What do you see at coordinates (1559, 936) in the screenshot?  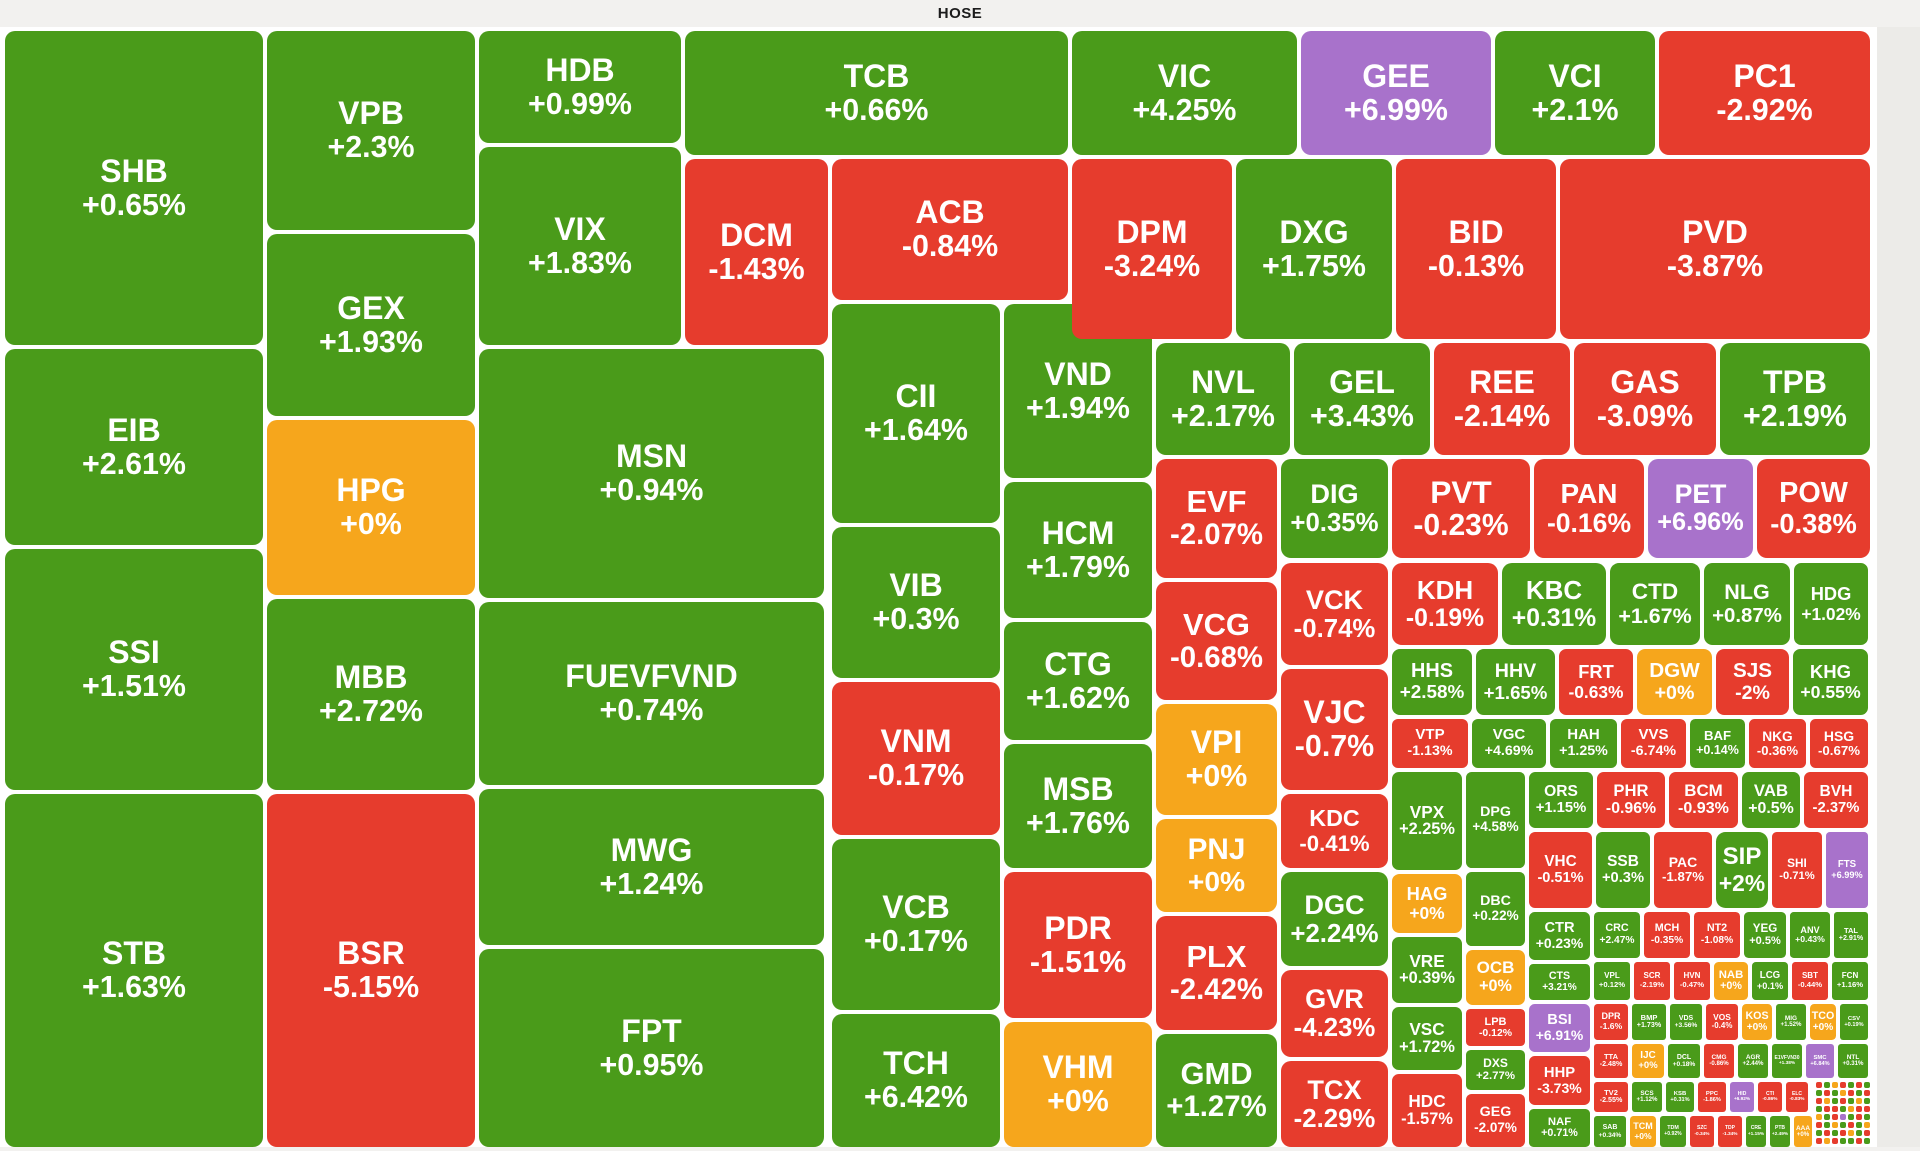 I see `tile-CTR: CTR +0.23%` at bounding box center [1559, 936].